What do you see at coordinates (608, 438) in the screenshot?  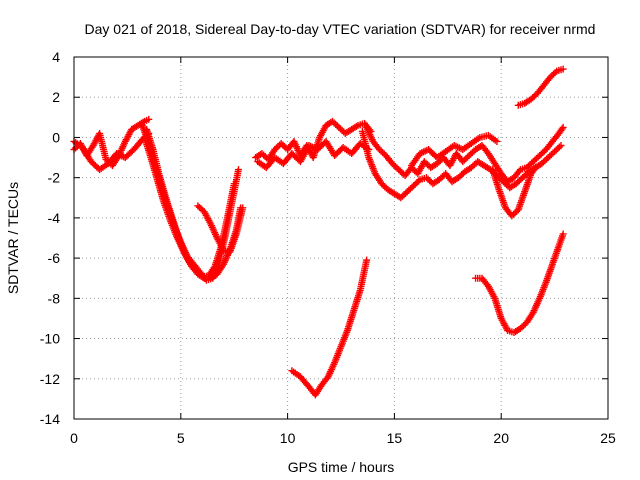 I see `x-tick-label: 25` at bounding box center [608, 438].